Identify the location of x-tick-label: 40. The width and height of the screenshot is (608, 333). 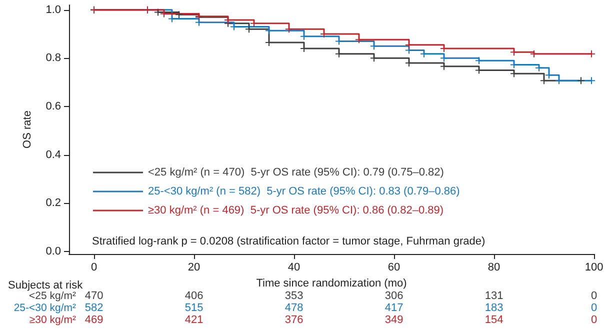
(294, 268).